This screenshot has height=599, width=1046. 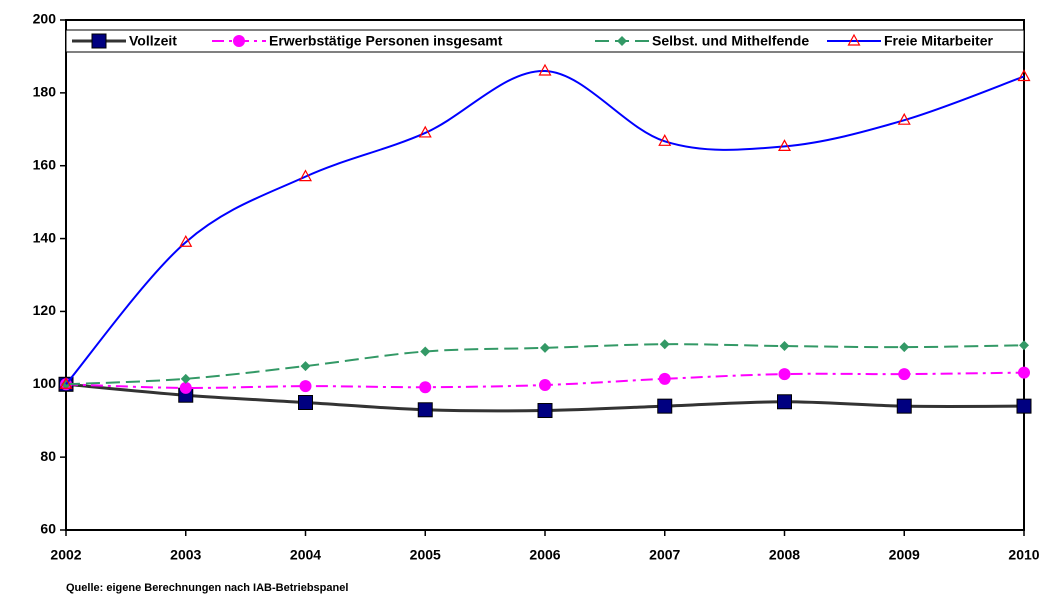 What do you see at coordinates (425, 555) in the screenshot?
I see `x-tick-label: 2005` at bounding box center [425, 555].